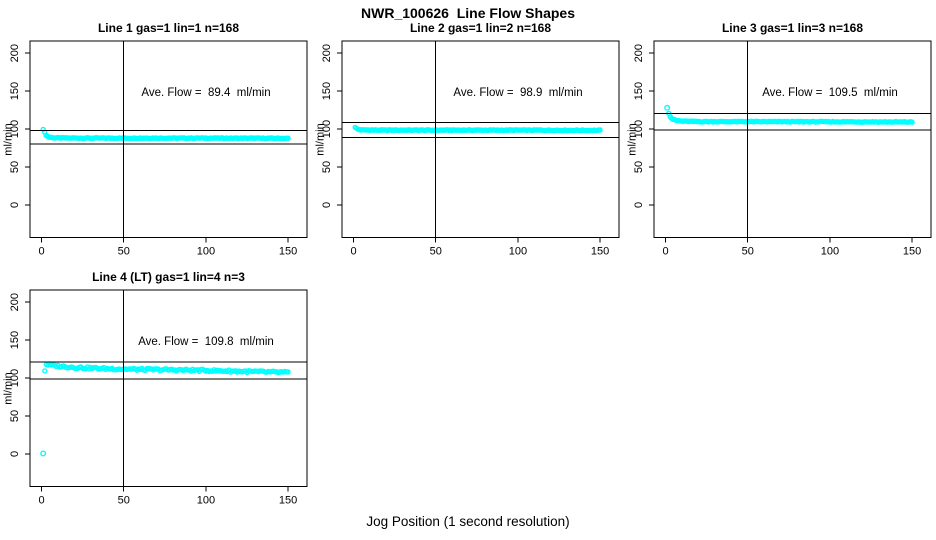 The width and height of the screenshot is (936, 540). What do you see at coordinates (8, 388) in the screenshot?
I see `panel-4-y-axis-title: ml/min` at bounding box center [8, 388].